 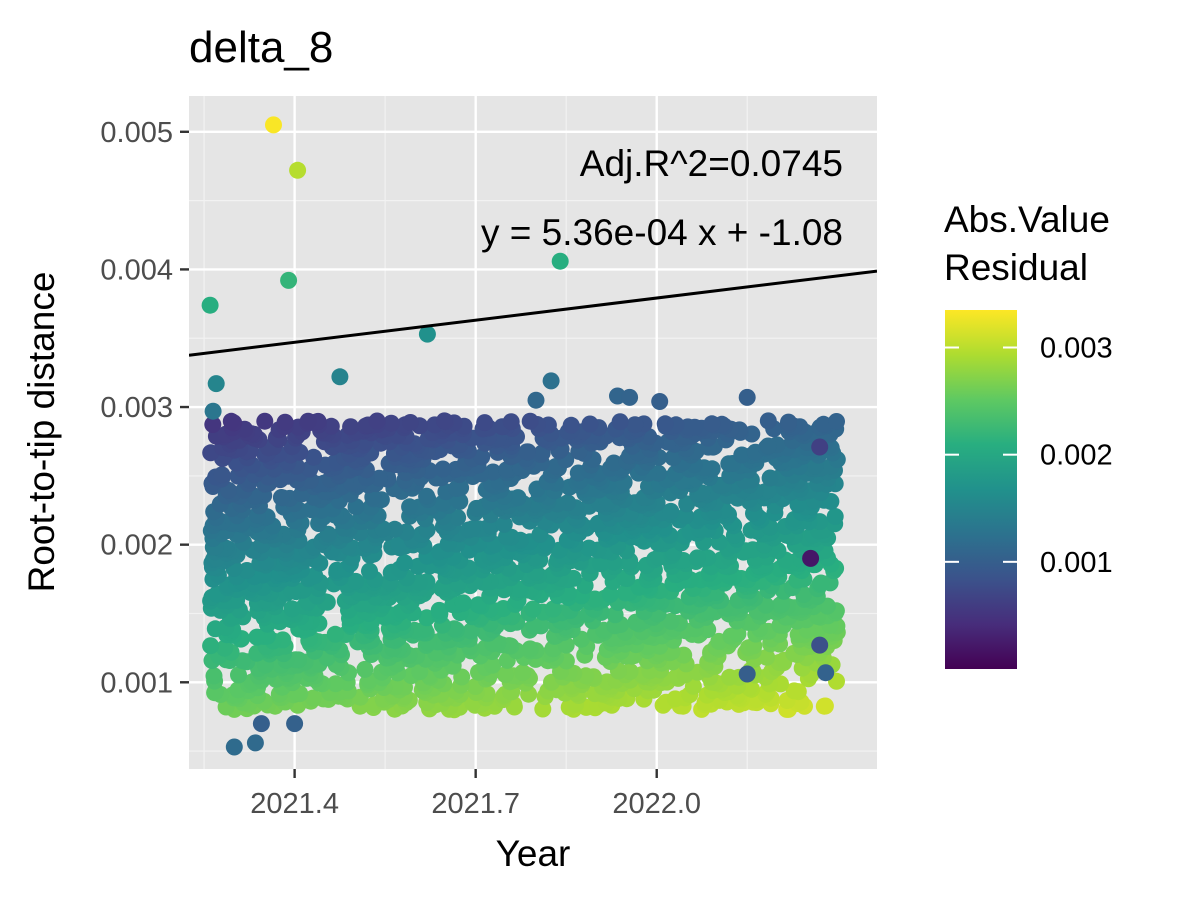 I want to click on x-tick-label: 2021.4, so click(x=294, y=804).